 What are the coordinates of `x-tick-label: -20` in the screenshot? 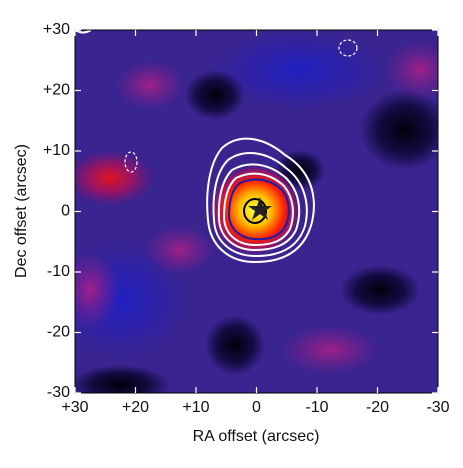 It's located at (377, 407).